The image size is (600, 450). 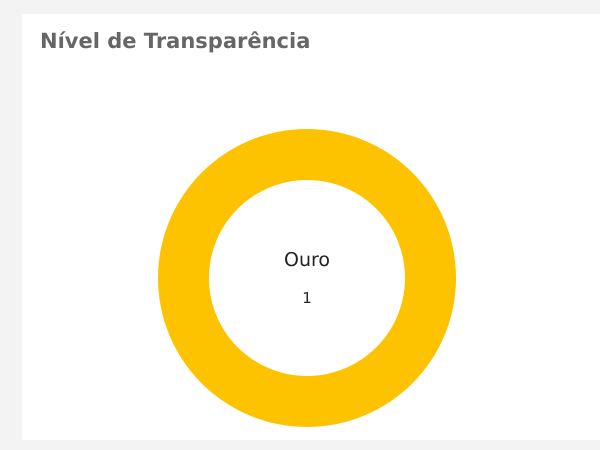 I want to click on data-label: 1, so click(x=307, y=298).